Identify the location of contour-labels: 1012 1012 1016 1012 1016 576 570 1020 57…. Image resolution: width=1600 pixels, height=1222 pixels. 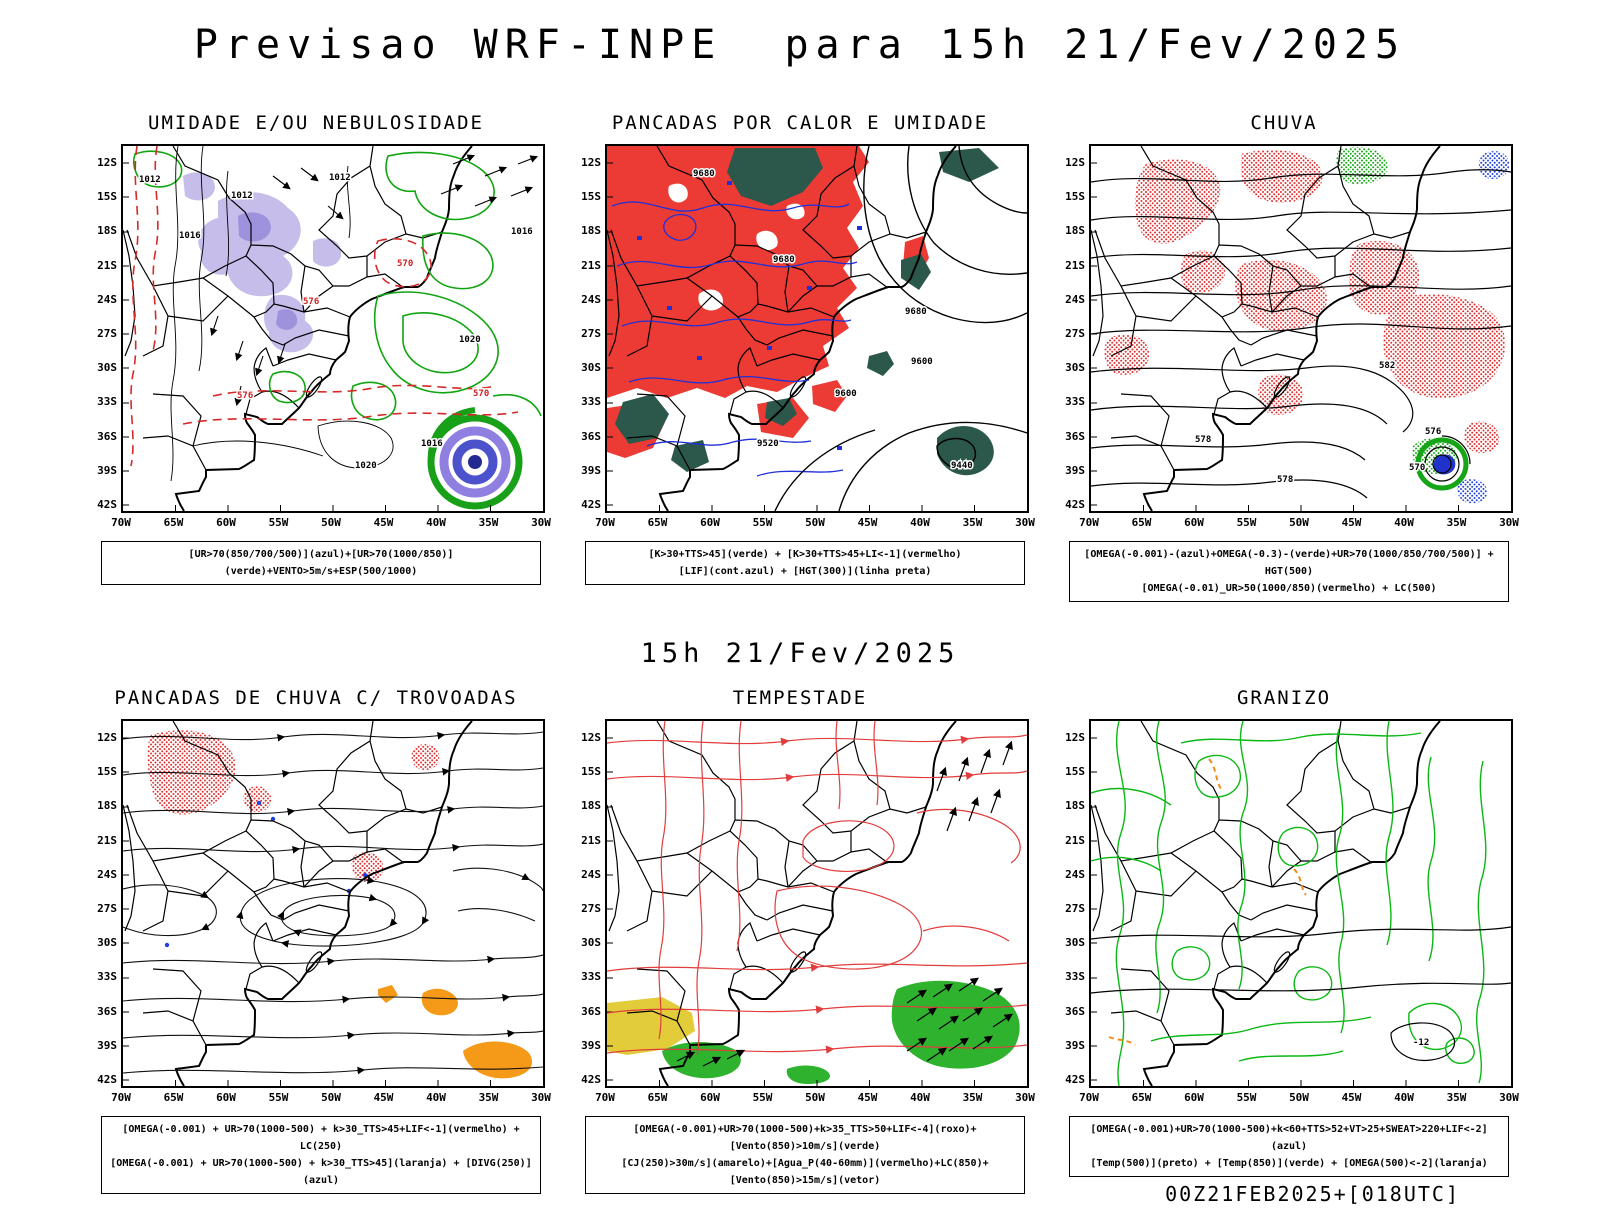
(336, 322).